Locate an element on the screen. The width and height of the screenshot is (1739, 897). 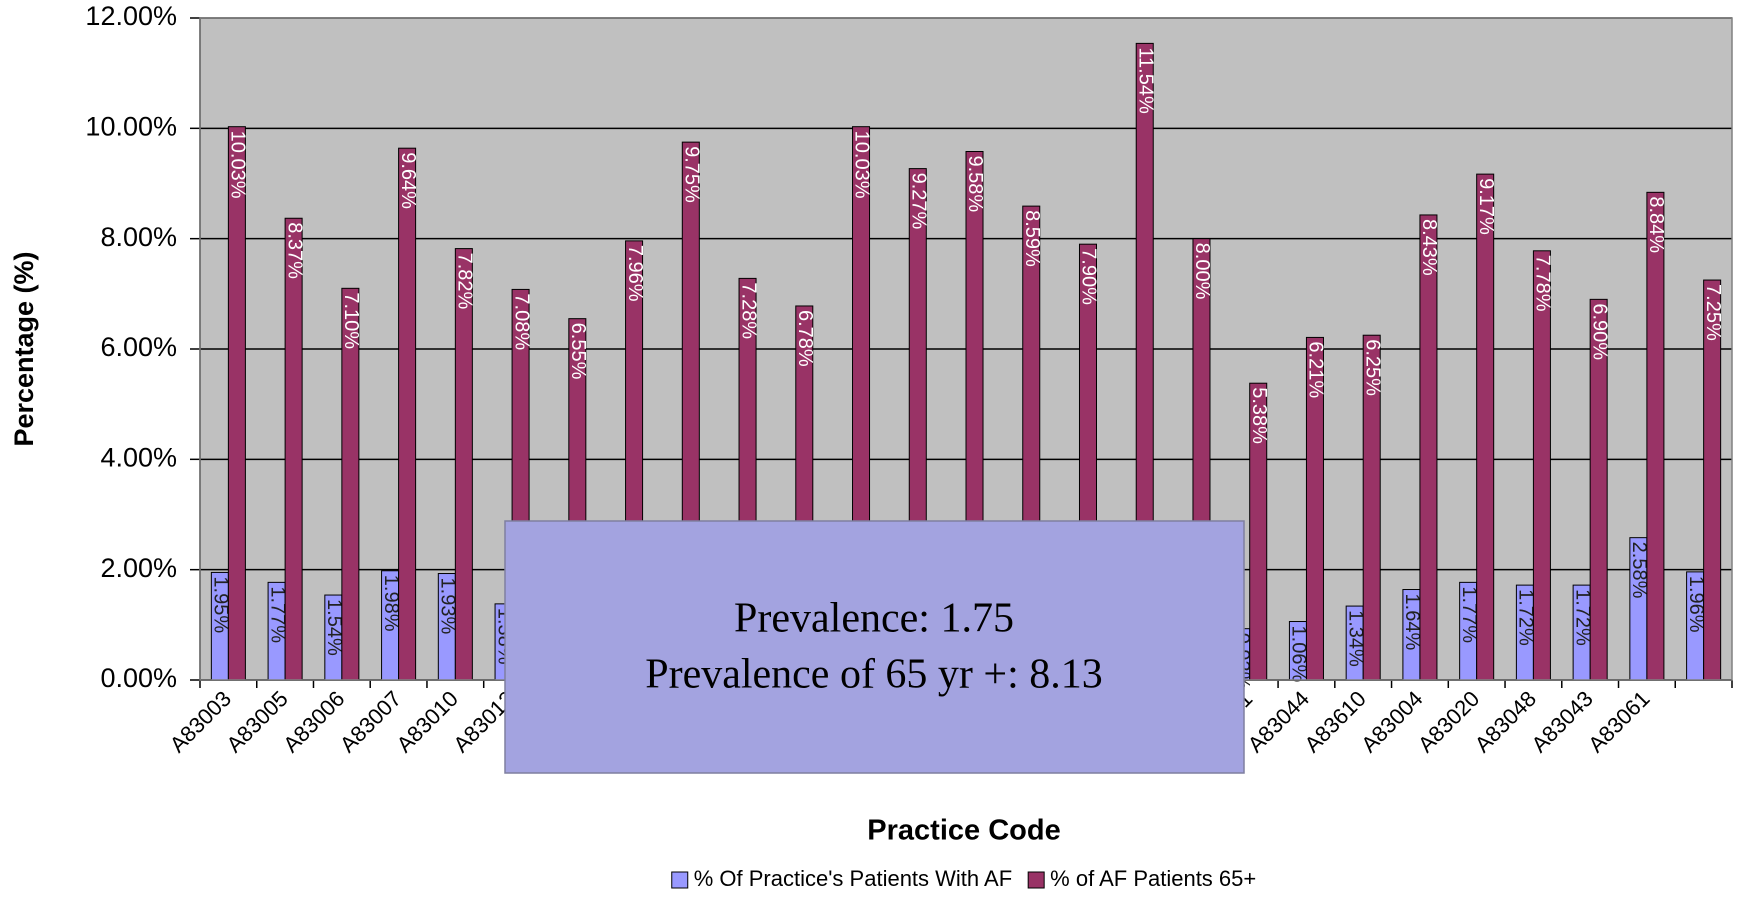
annotation-line: Prevalence: 1.75 is located at coordinates (874, 619).